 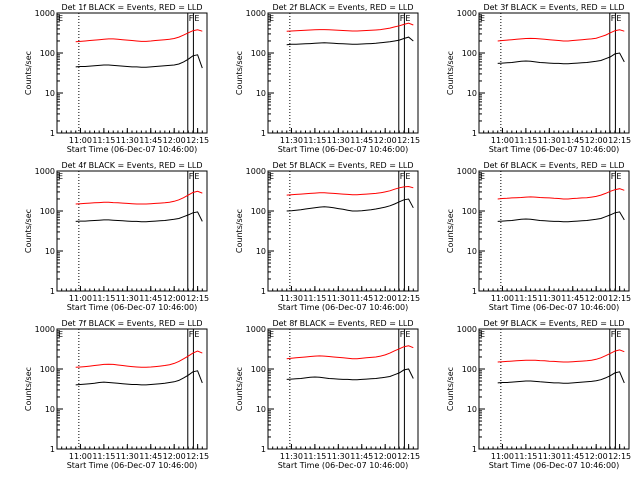 What do you see at coordinates (553, 323) in the screenshot?
I see `chart-title: Det 9f BLACK = Events, RED = LLD` at bounding box center [553, 323].